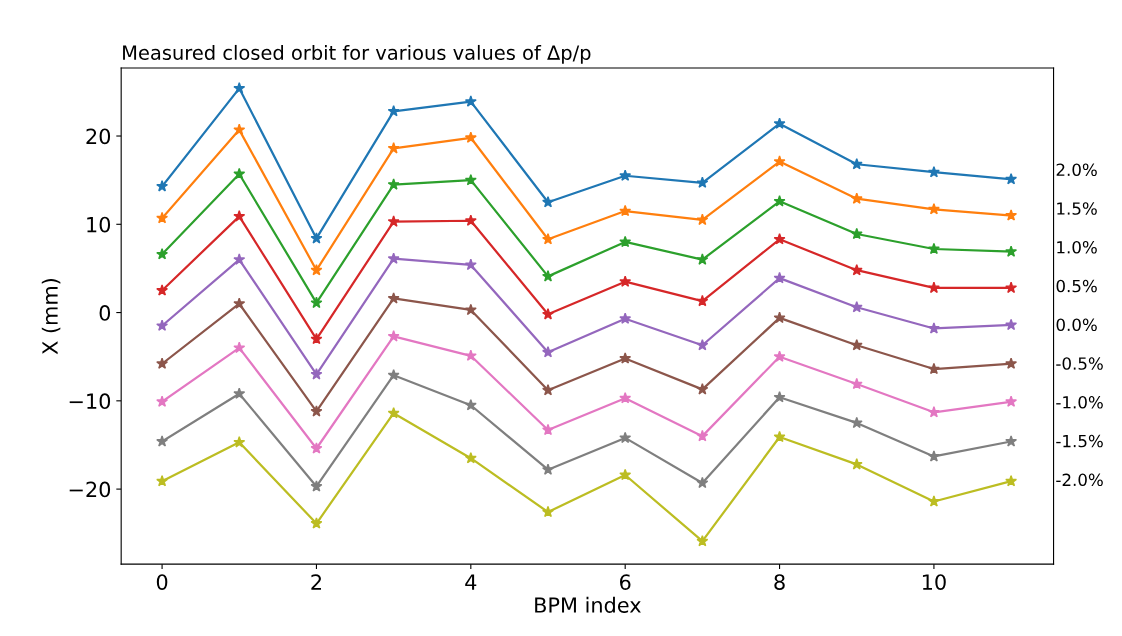  I want to click on x-tick-label: 8, so click(779, 582).